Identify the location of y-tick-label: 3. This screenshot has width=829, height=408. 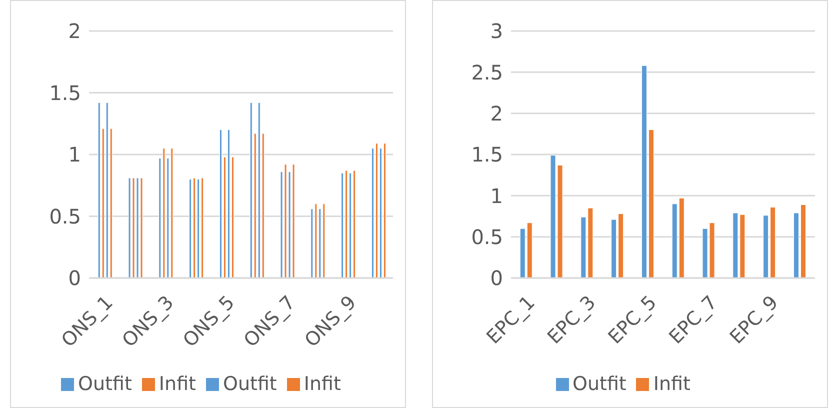
(496, 31).